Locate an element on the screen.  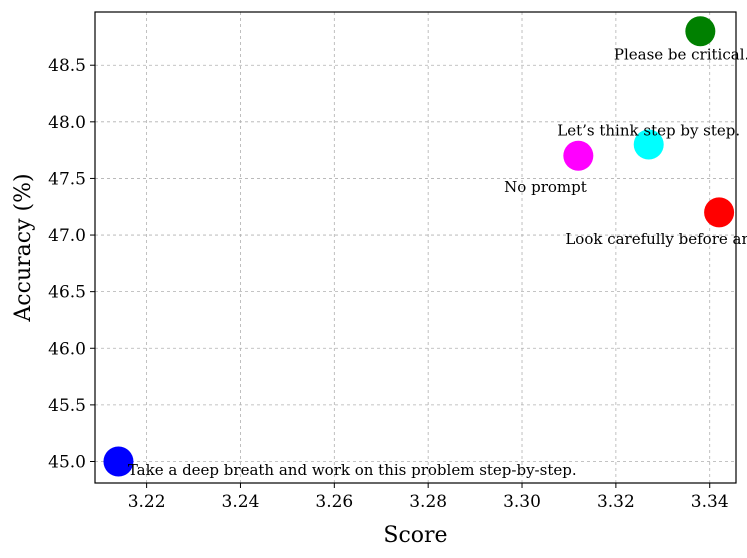
point-label: Please be critical. is located at coordinates (680, 55).